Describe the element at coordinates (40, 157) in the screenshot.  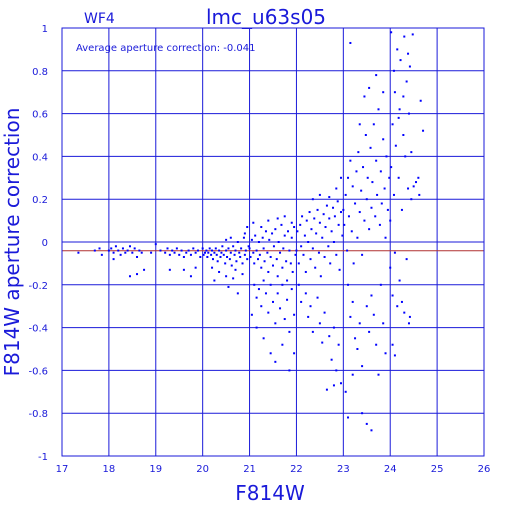
I see `y-tick-label: 0.4` at that location.